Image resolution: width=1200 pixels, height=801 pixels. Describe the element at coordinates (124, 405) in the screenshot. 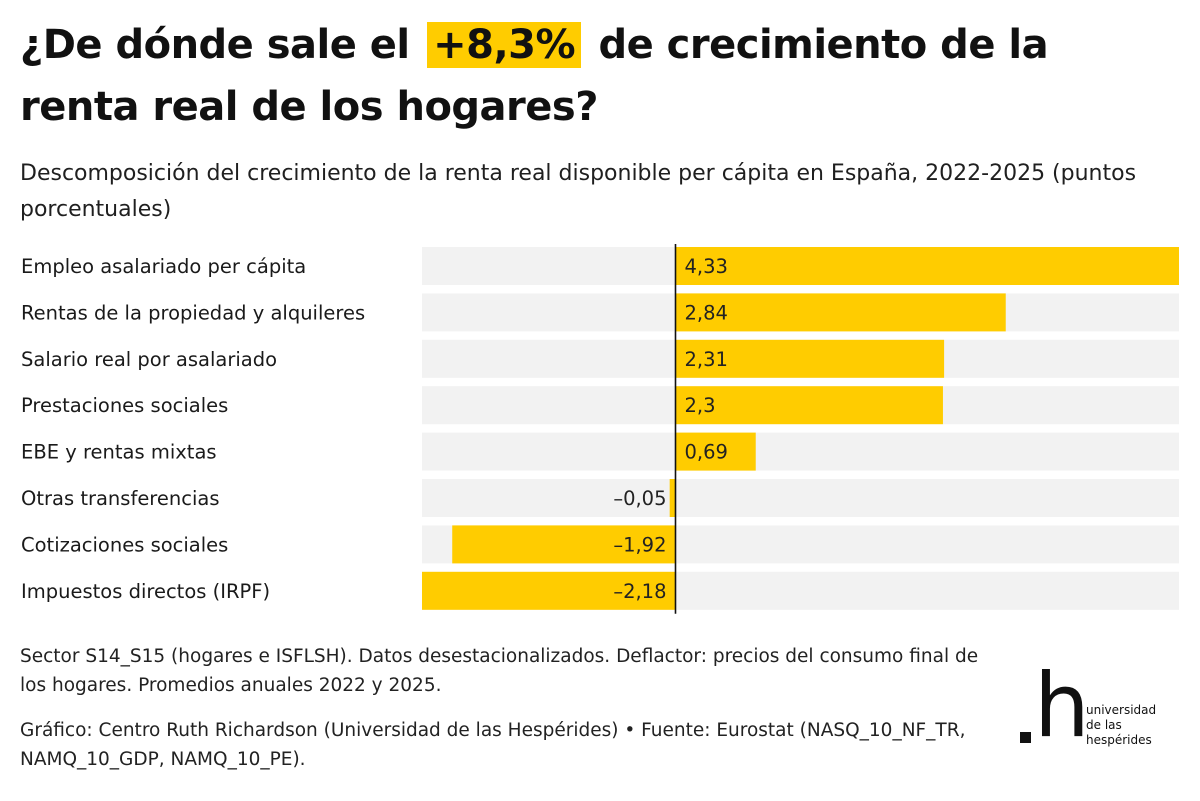

I see `category-label: Prestaciones sociales` at that location.